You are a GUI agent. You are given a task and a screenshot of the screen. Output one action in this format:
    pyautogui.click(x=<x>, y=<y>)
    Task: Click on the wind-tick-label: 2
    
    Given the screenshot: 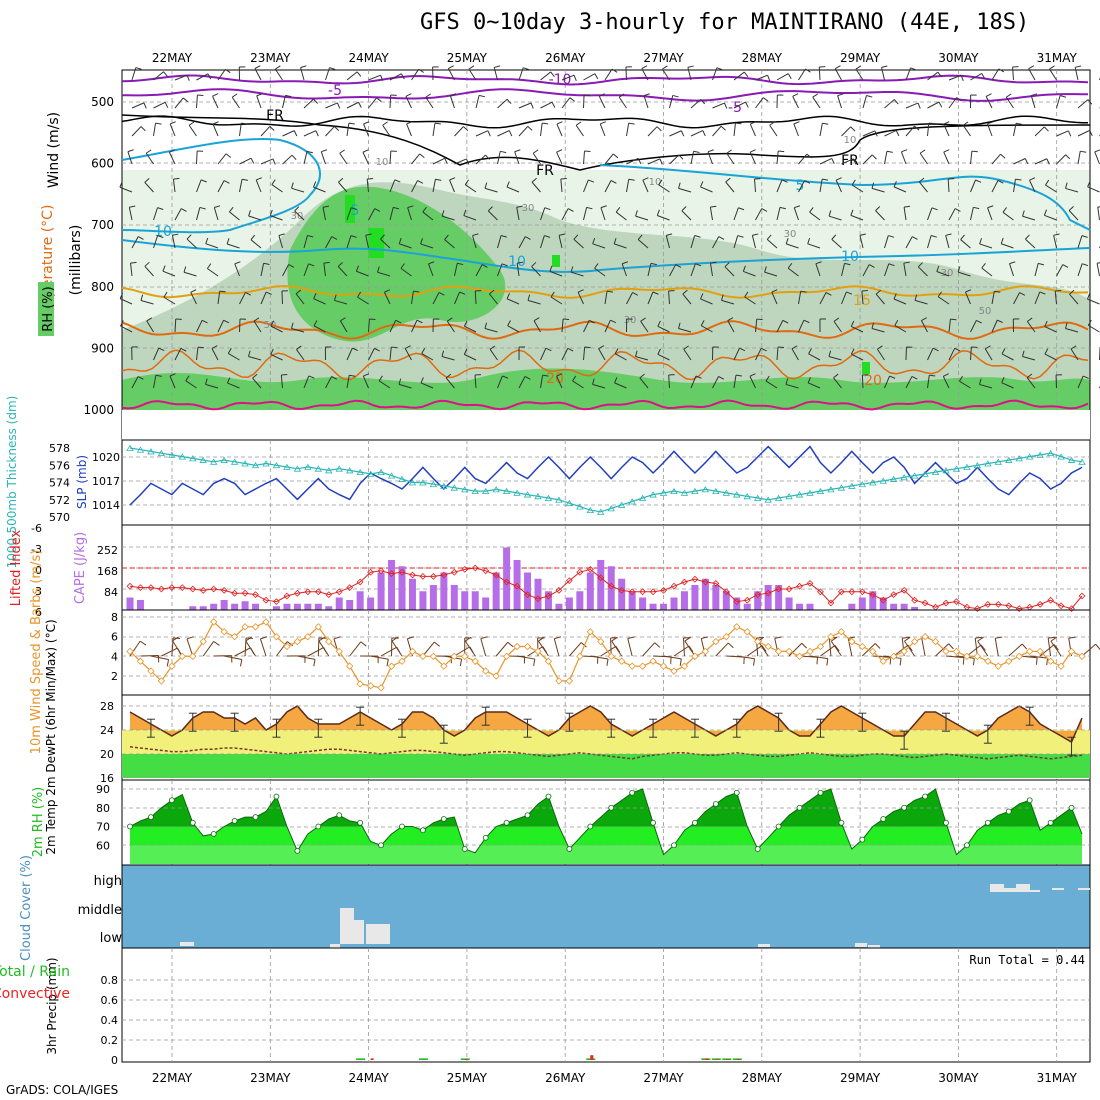 What is the action you would take?
    pyautogui.click(x=114, y=676)
    